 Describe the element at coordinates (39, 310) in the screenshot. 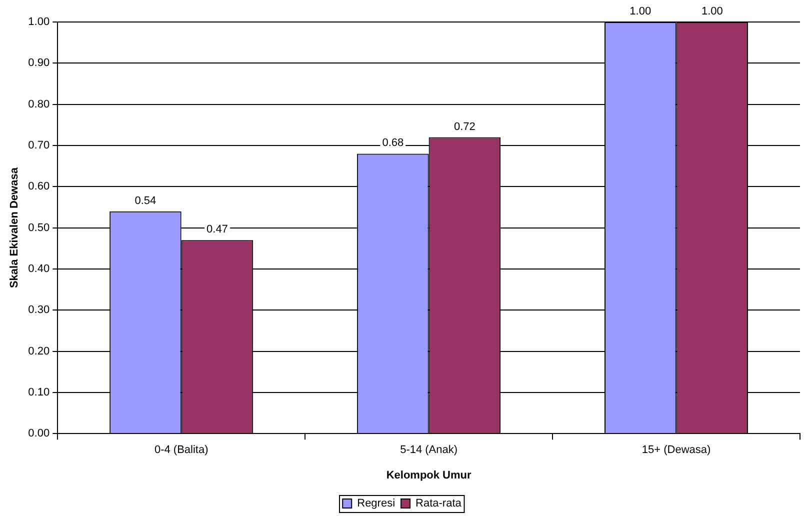

I see `y-tick-label: 0.30` at that location.